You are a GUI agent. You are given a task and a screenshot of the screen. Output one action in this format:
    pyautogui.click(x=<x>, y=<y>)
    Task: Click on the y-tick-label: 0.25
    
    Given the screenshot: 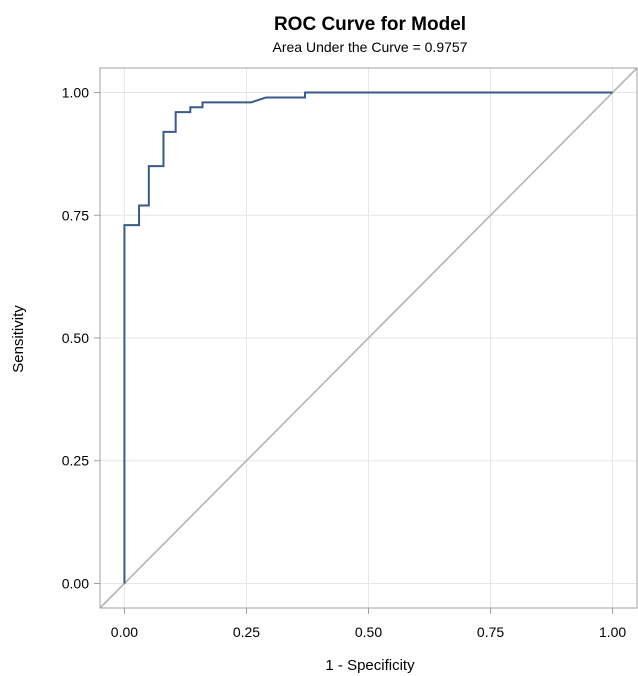 What is the action you would take?
    pyautogui.click(x=75, y=461)
    